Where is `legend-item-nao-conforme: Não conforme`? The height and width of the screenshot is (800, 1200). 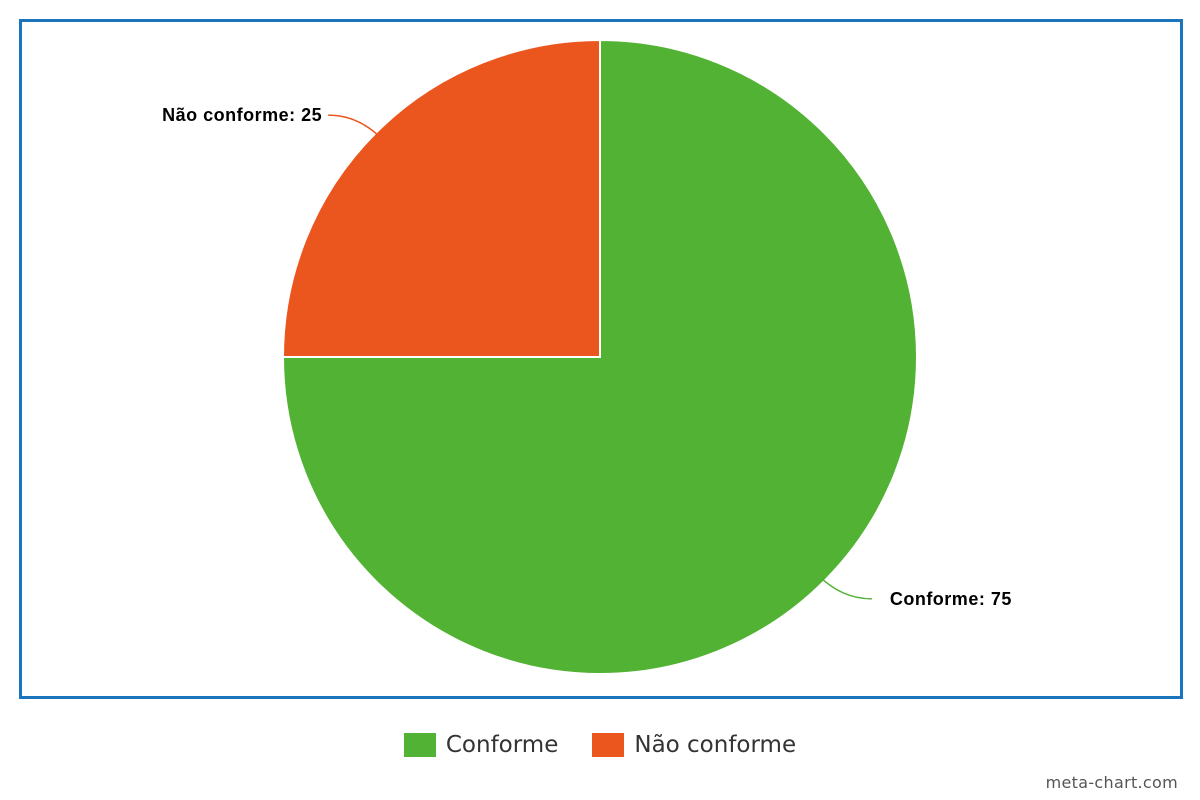
legend-item-nao-conforme: Não conforme is located at coordinates (694, 745).